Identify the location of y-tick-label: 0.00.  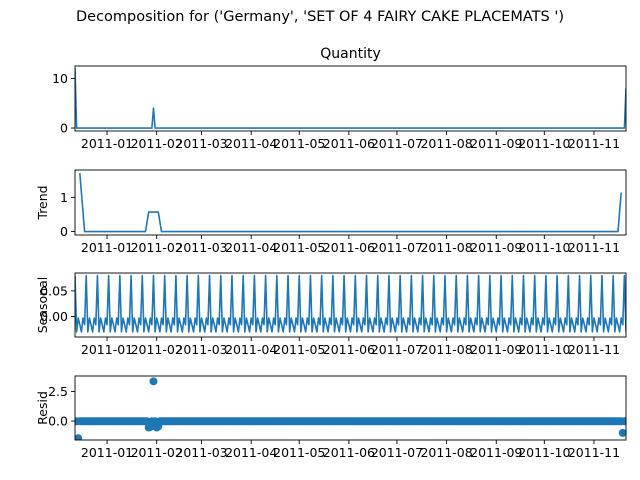
(54, 316).